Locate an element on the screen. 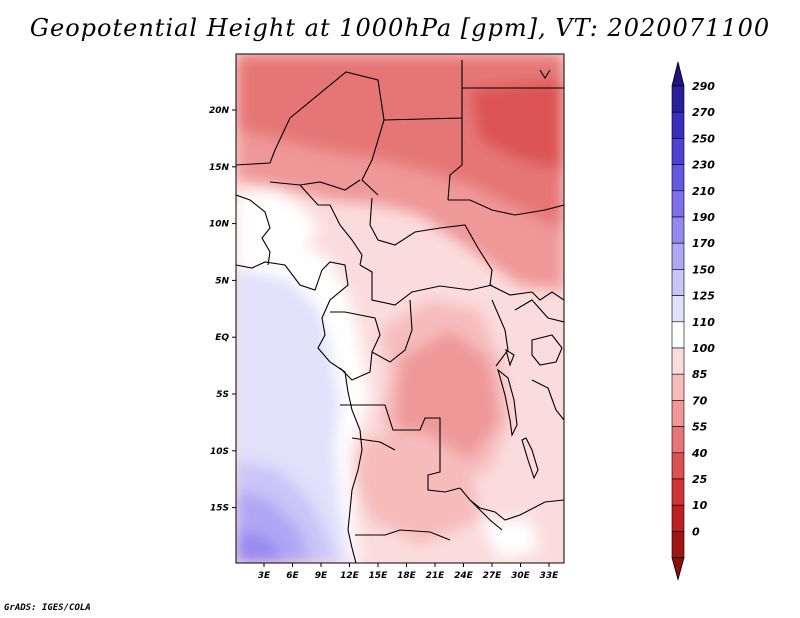 This screenshot has width=800, height=618. lat-label: 10N is located at coordinates (219, 225).